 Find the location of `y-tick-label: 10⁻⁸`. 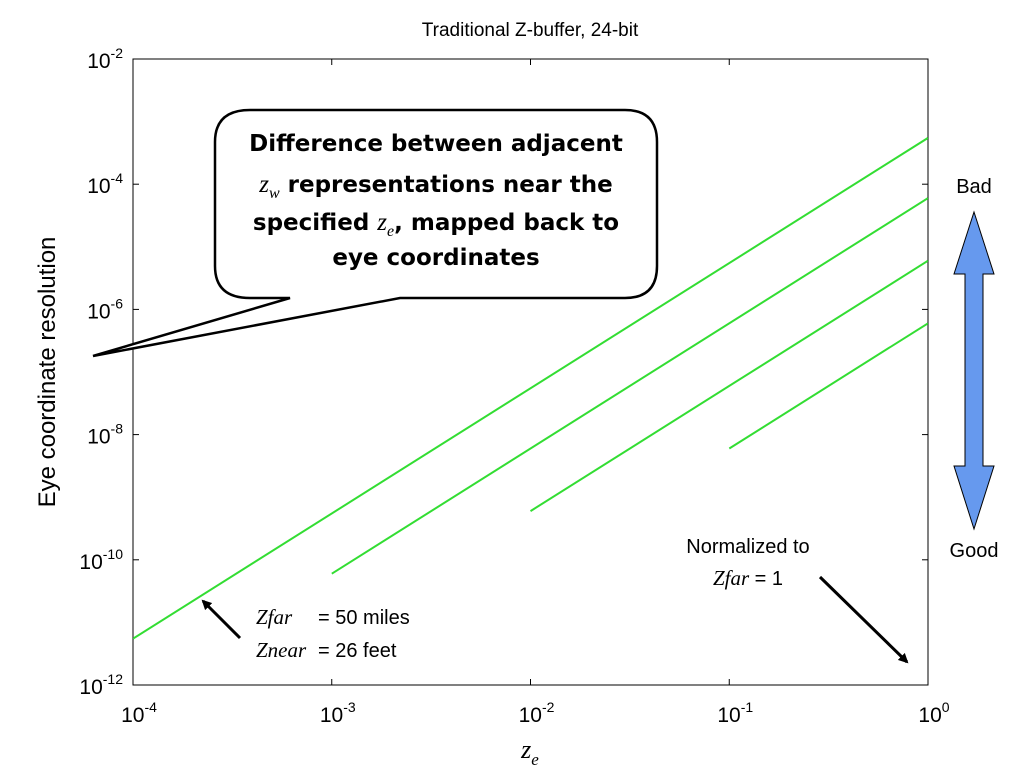

y-tick-label: 10⁻⁸ is located at coordinates (105, 435).